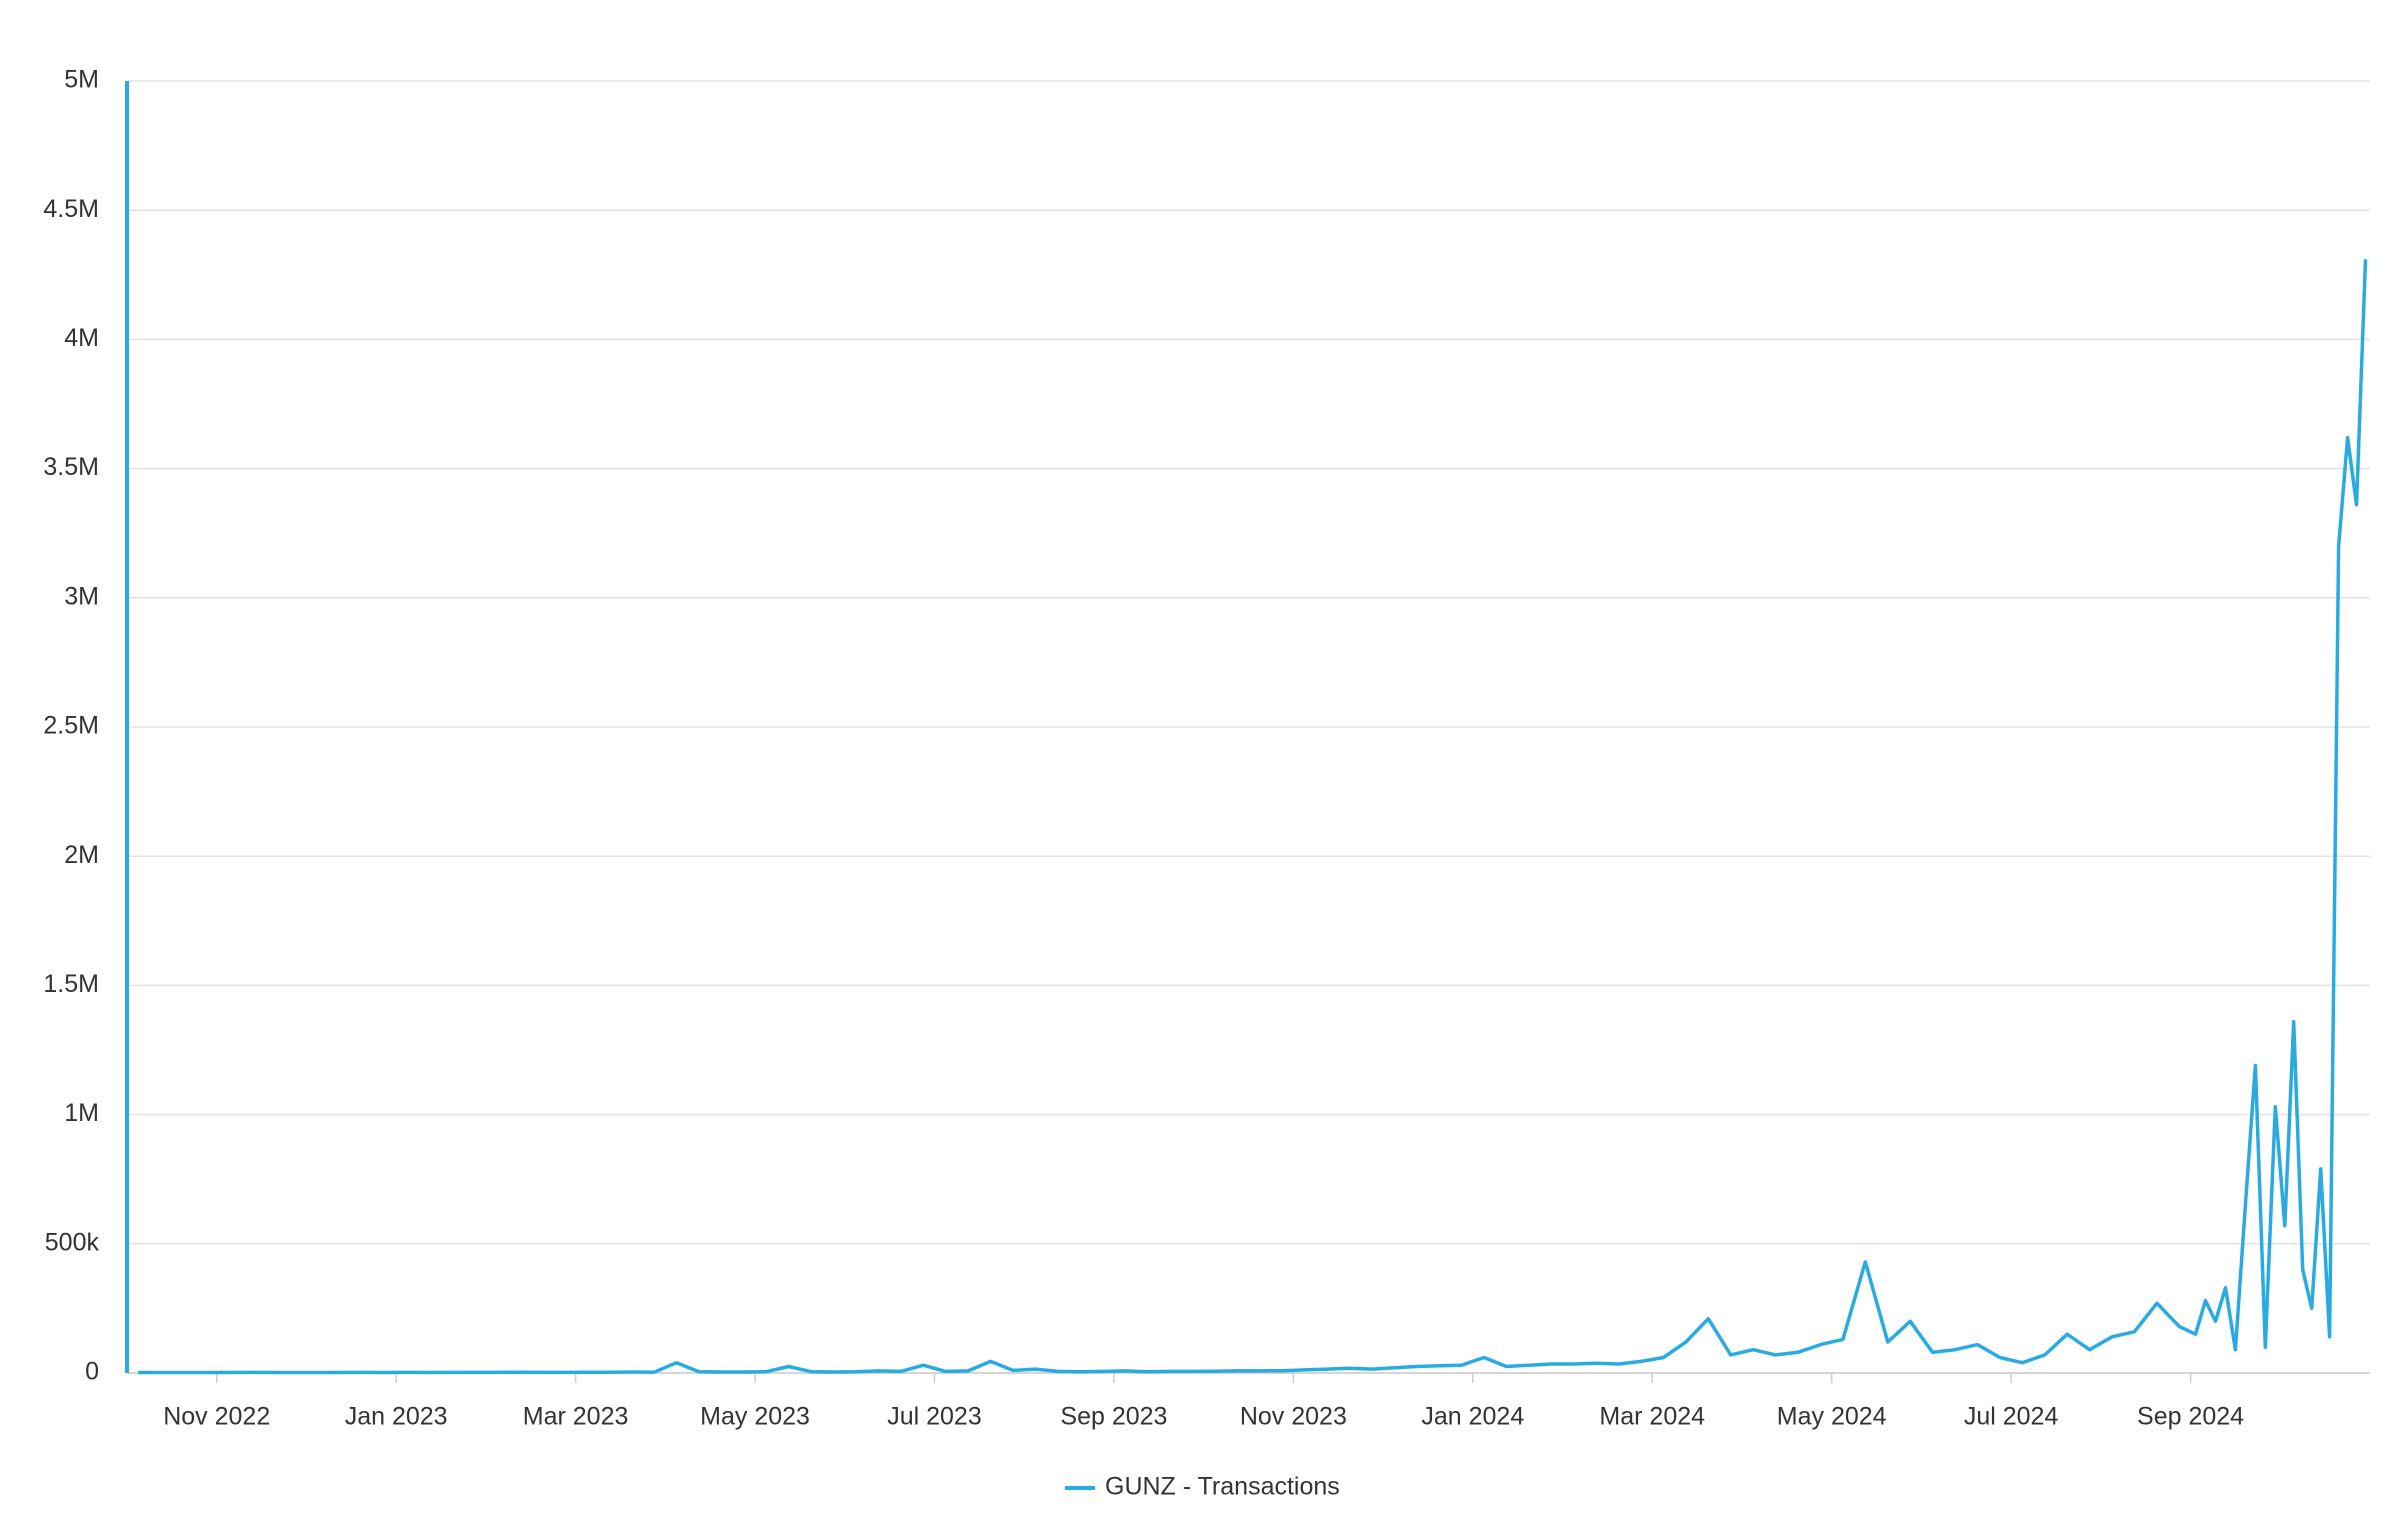 The width and height of the screenshot is (2400, 1536). I want to click on x-tick-label: Sep 2023, so click(1113, 1417).